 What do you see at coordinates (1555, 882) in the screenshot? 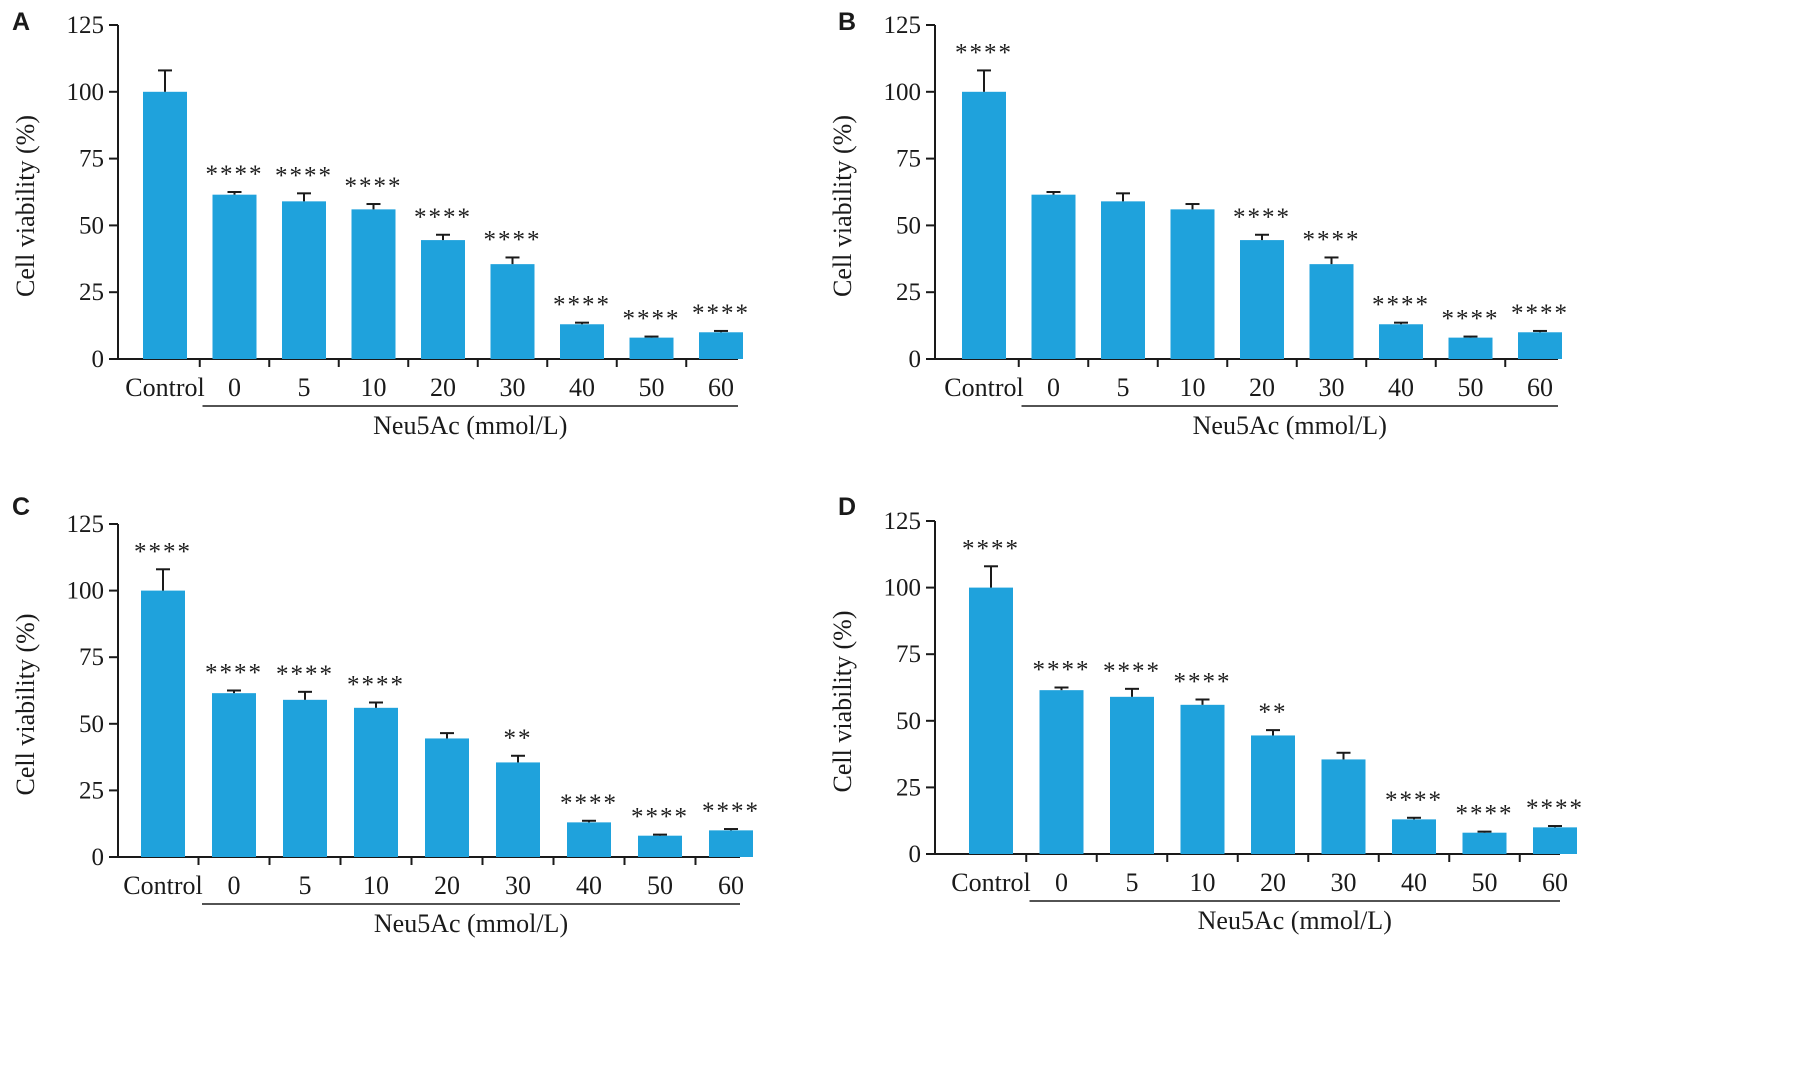
I see `x-tick-label: 60` at bounding box center [1555, 882].